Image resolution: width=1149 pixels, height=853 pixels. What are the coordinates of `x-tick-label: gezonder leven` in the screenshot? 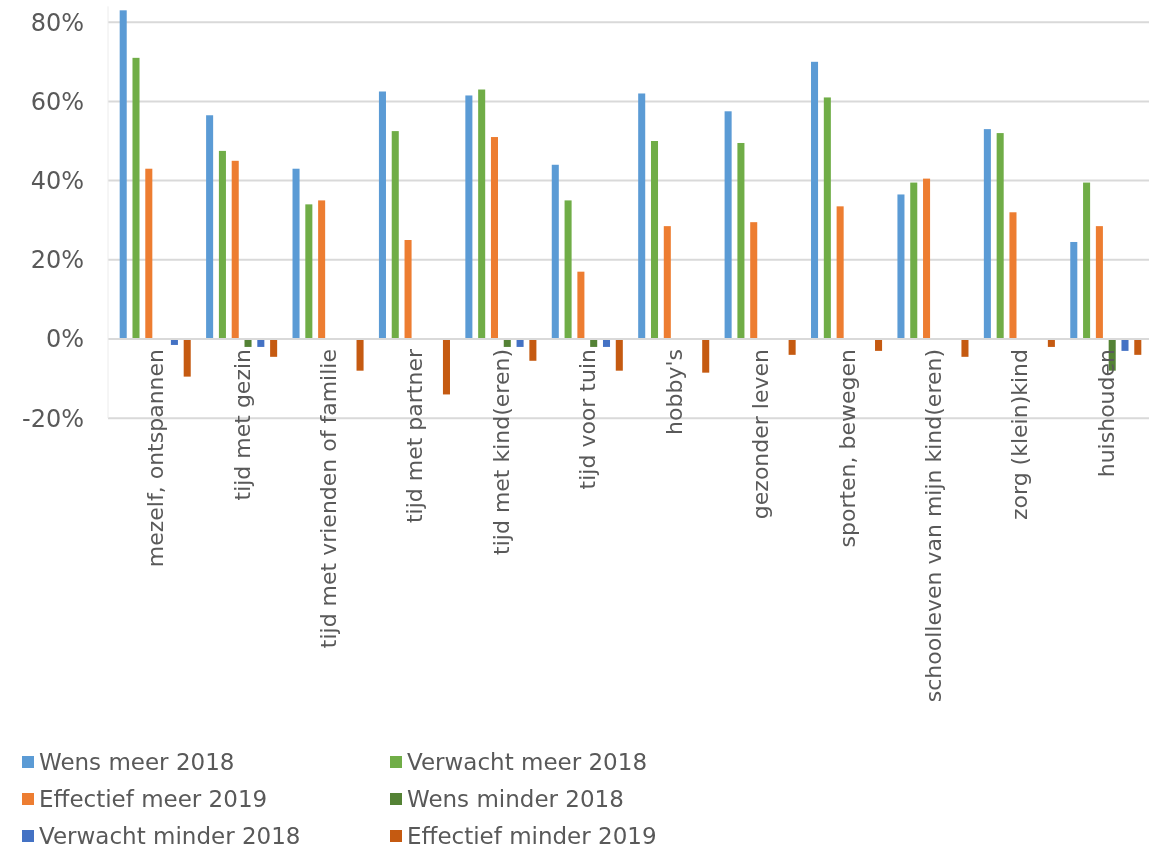 It's located at (761, 434).